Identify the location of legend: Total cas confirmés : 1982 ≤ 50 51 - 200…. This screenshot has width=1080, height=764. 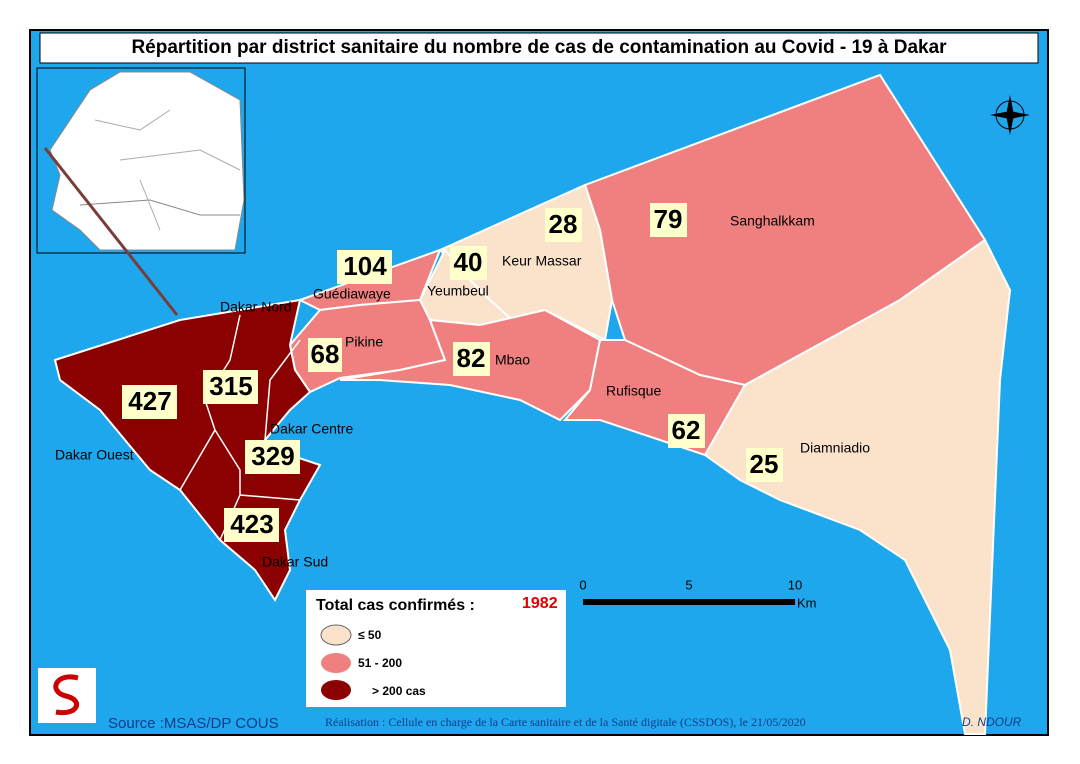
(436, 648).